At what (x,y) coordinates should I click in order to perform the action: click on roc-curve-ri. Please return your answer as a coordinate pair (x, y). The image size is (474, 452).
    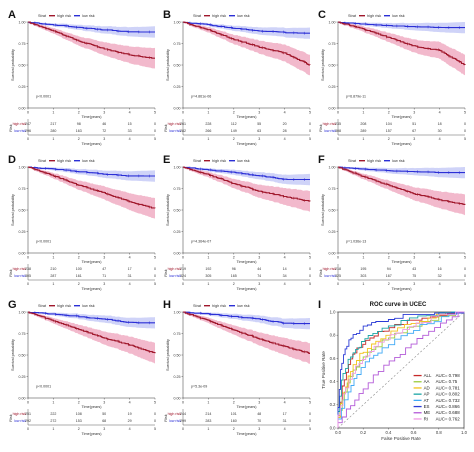
    Looking at the image, I should click on (401, 369).